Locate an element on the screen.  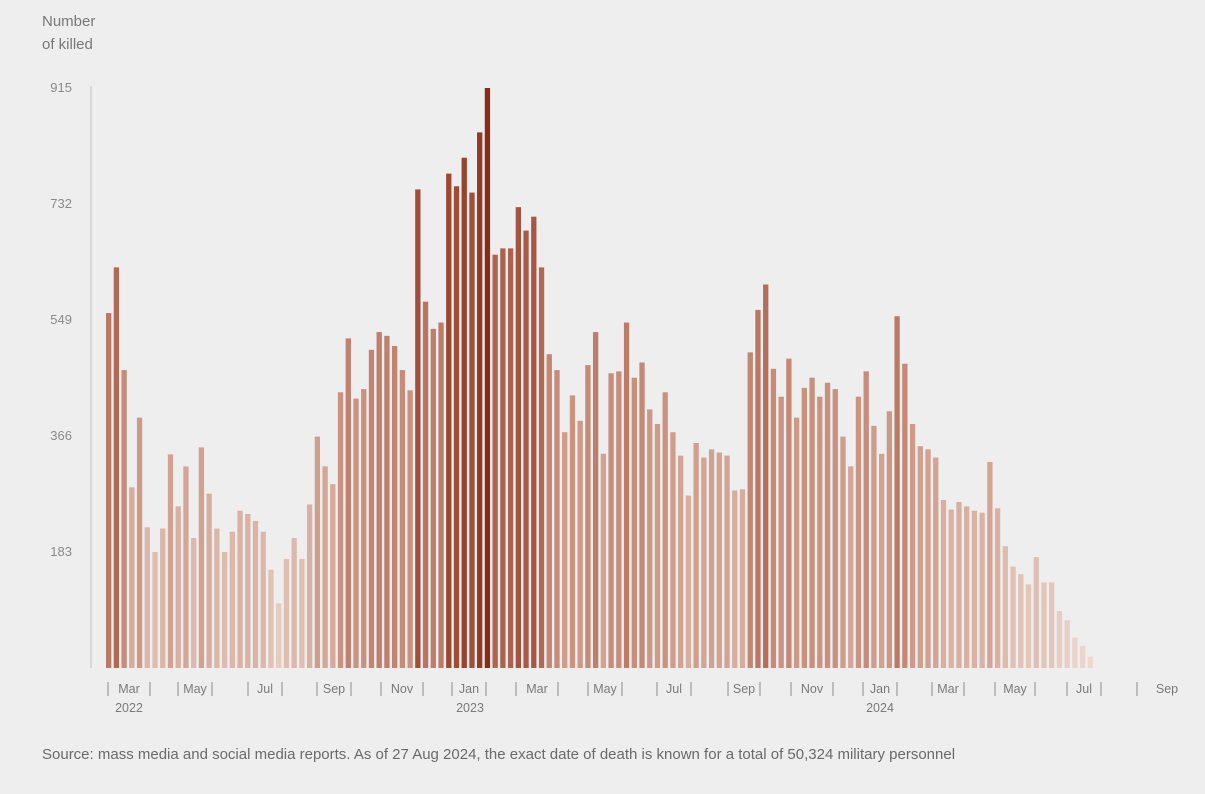
x-month-label: Jan is located at coordinates (469, 689).